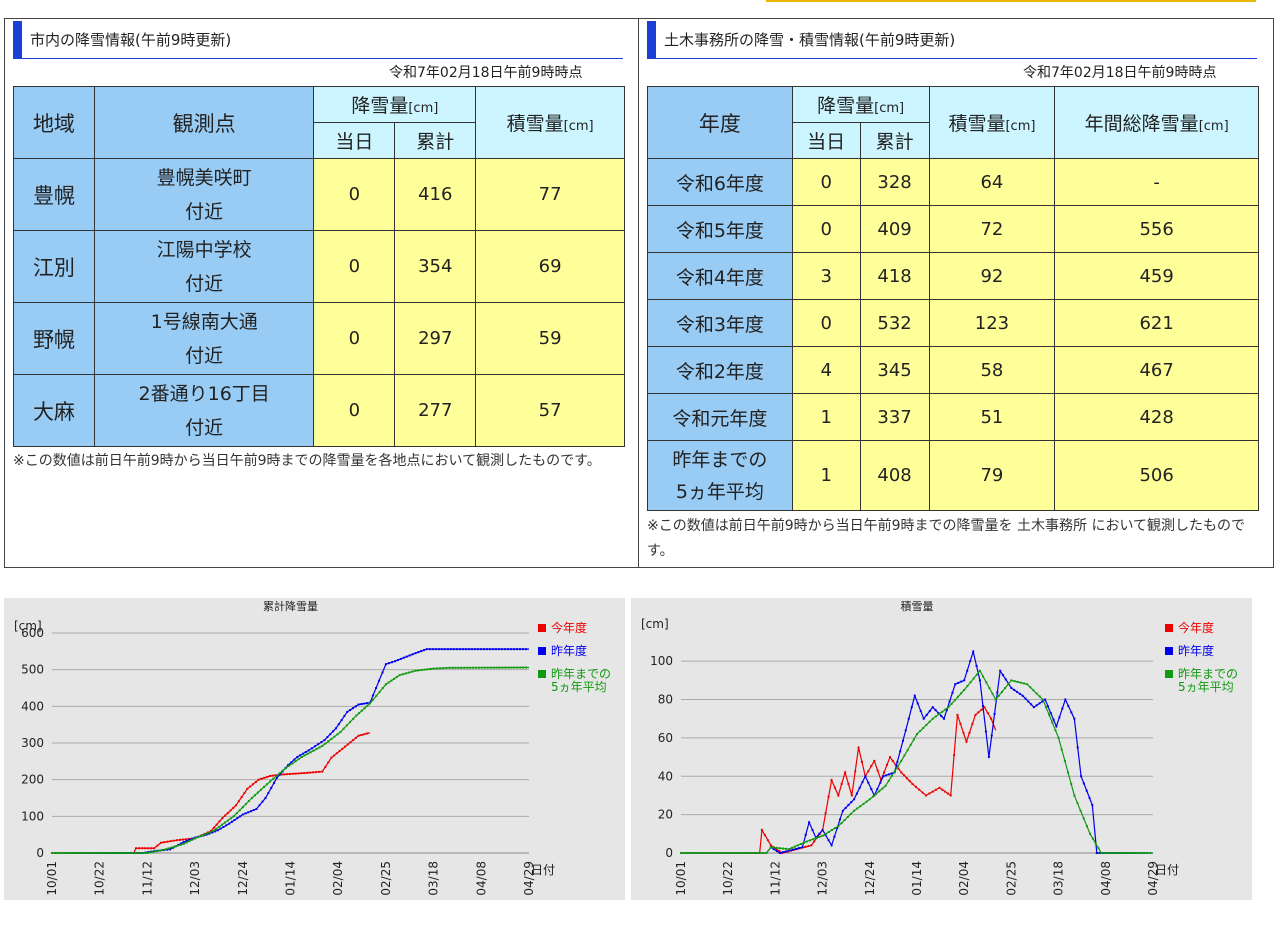 The image size is (1280, 937). What do you see at coordinates (720, 182) in the screenshot?
I see `year-label: 令和6年度` at bounding box center [720, 182].